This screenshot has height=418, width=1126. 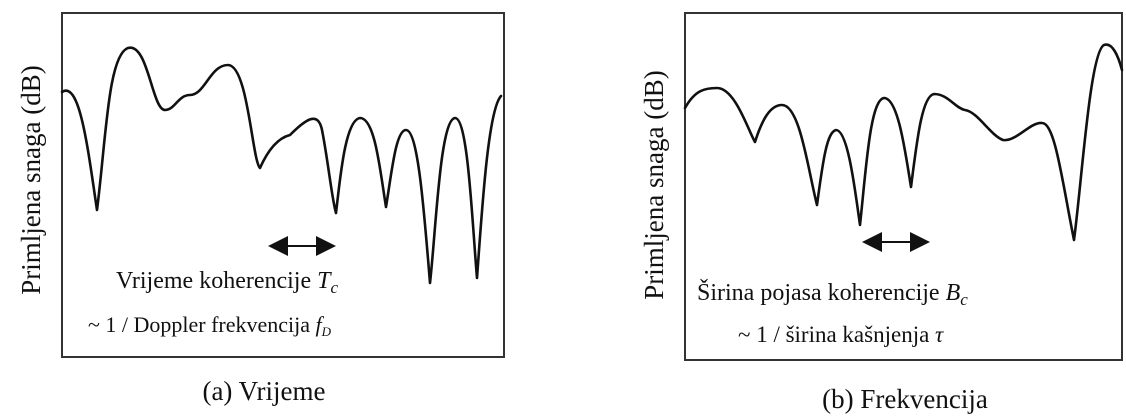 I want to click on panel-a-annotation-line2: ~ 1 / Doppler frekvencija fD, so click(x=210, y=325).